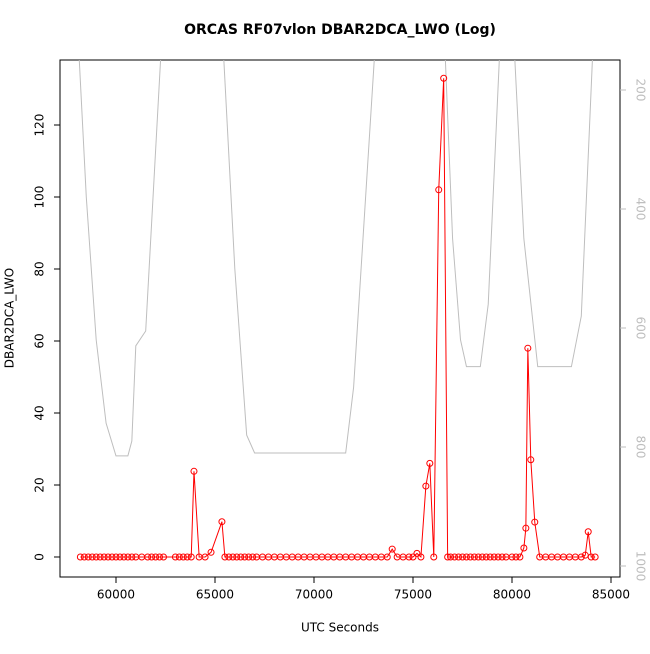 This screenshot has width=650, height=654. What do you see at coordinates (512, 595) in the screenshot?
I see `x-tick-label: 80000` at bounding box center [512, 595].